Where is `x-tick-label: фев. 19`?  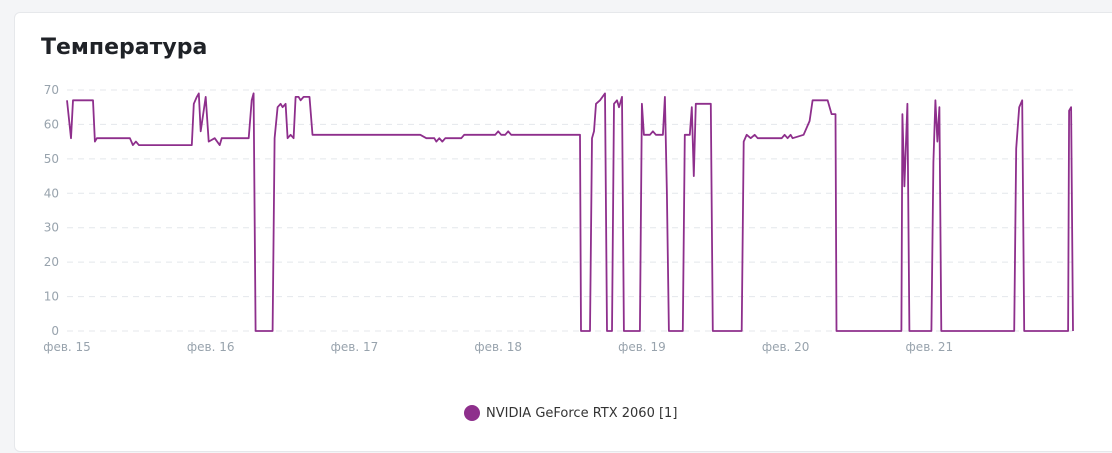 x-tick-label: фев. 19 is located at coordinates (642, 347).